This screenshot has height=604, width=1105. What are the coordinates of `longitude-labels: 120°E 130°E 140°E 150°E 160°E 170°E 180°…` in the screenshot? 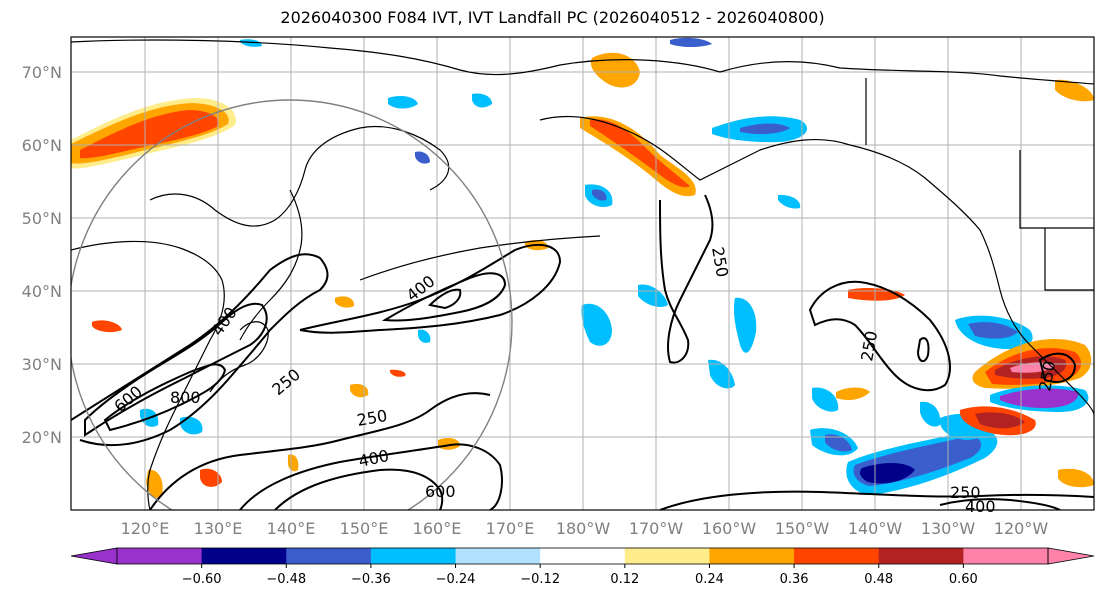 It's located at (585, 528).